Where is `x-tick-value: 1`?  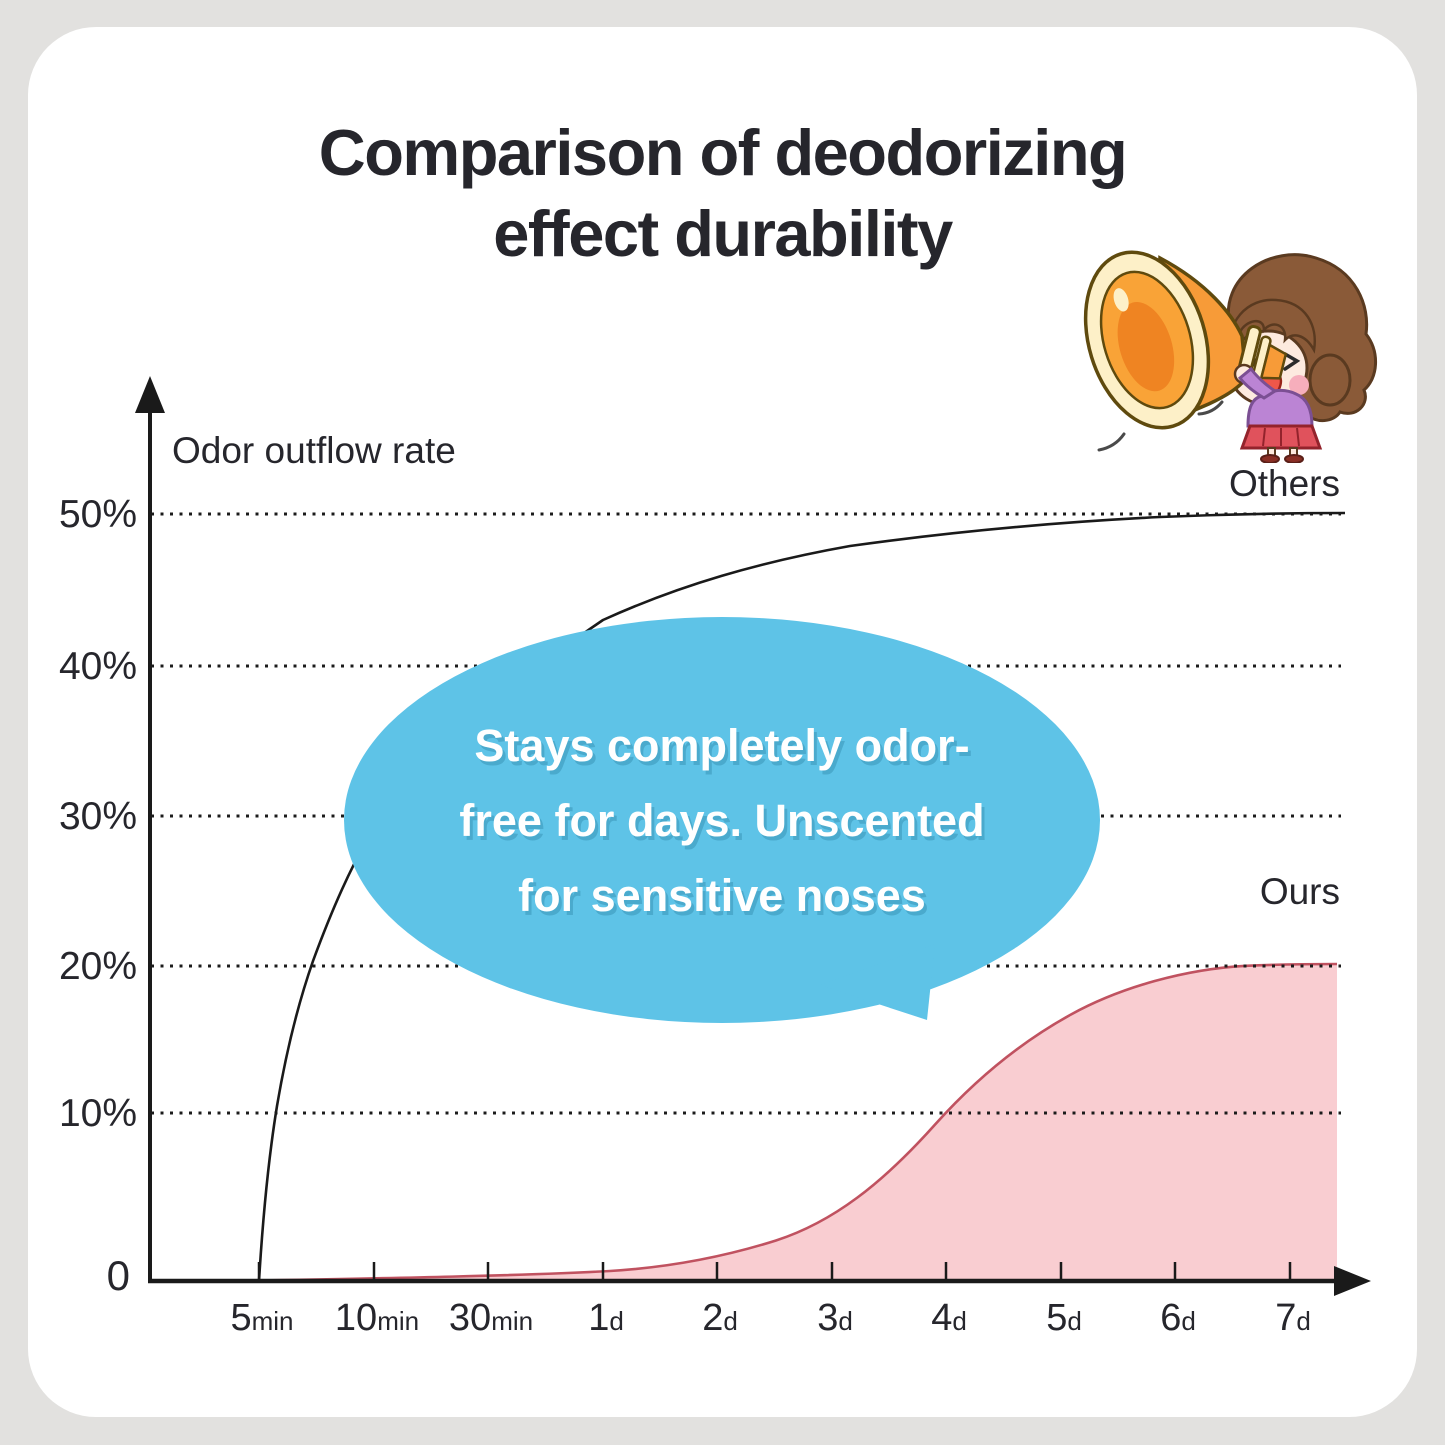 x-tick-value: 1 is located at coordinates (598, 1318).